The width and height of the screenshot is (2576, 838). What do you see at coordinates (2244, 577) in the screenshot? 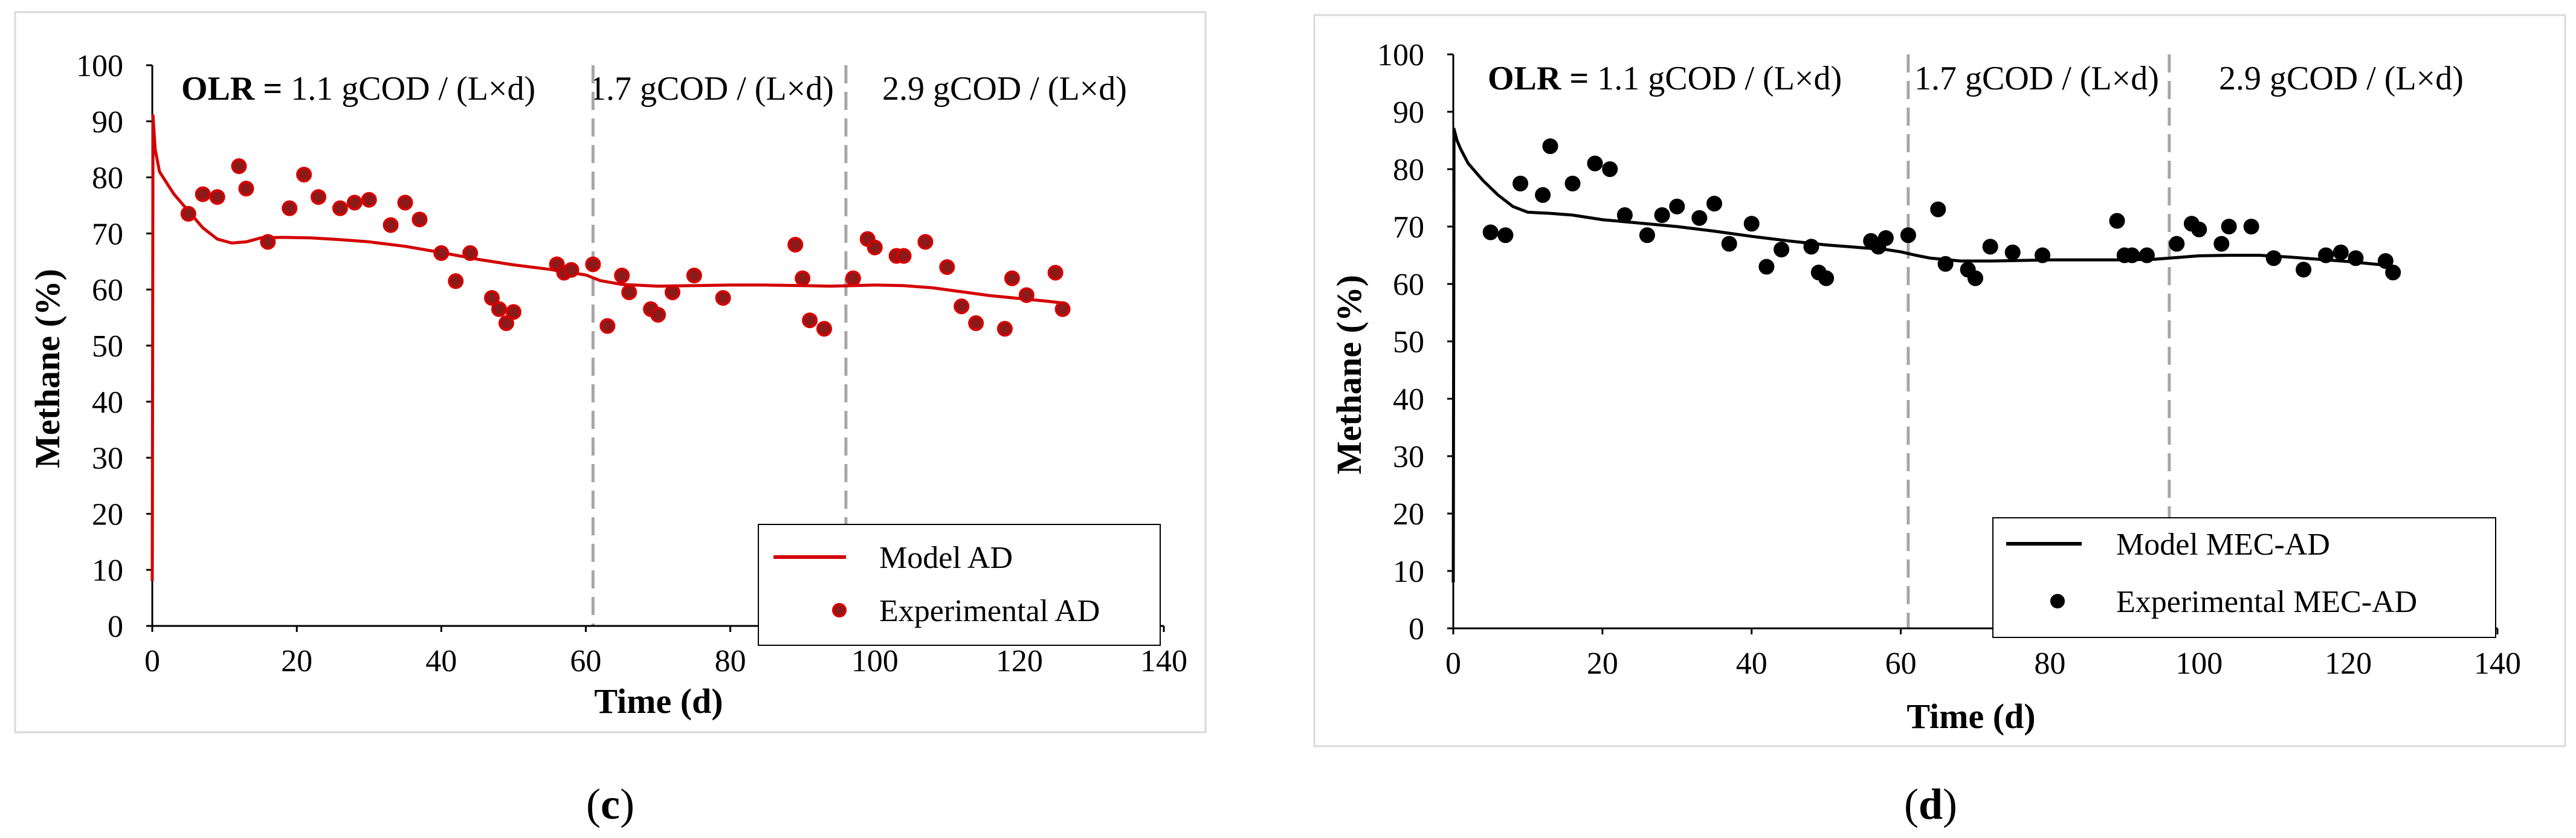
I see `legend: Model MEC-AD Experimental MEC-AD` at bounding box center [2244, 577].